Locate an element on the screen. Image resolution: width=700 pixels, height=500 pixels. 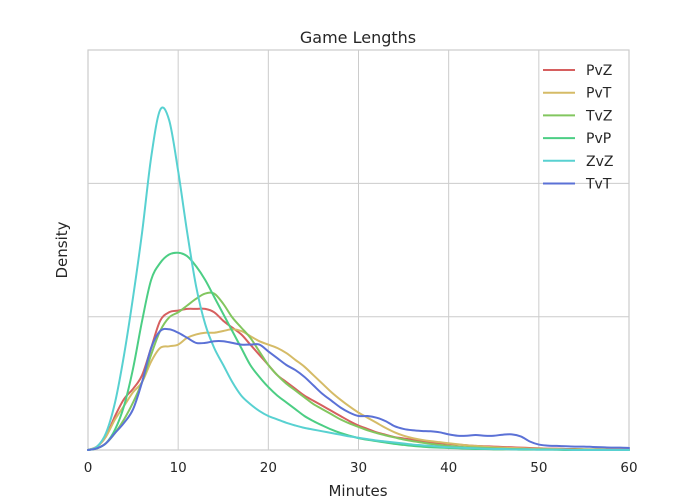
x-tick-label: 30 is located at coordinates (358, 468).